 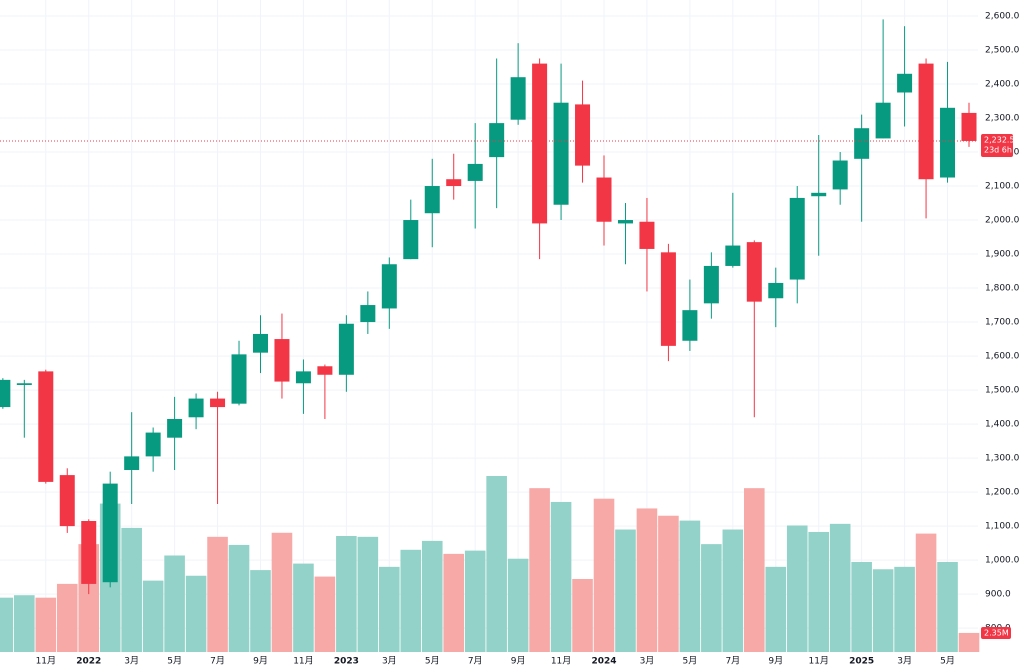 I want to click on x-tick-label: 7月, so click(x=217, y=661).